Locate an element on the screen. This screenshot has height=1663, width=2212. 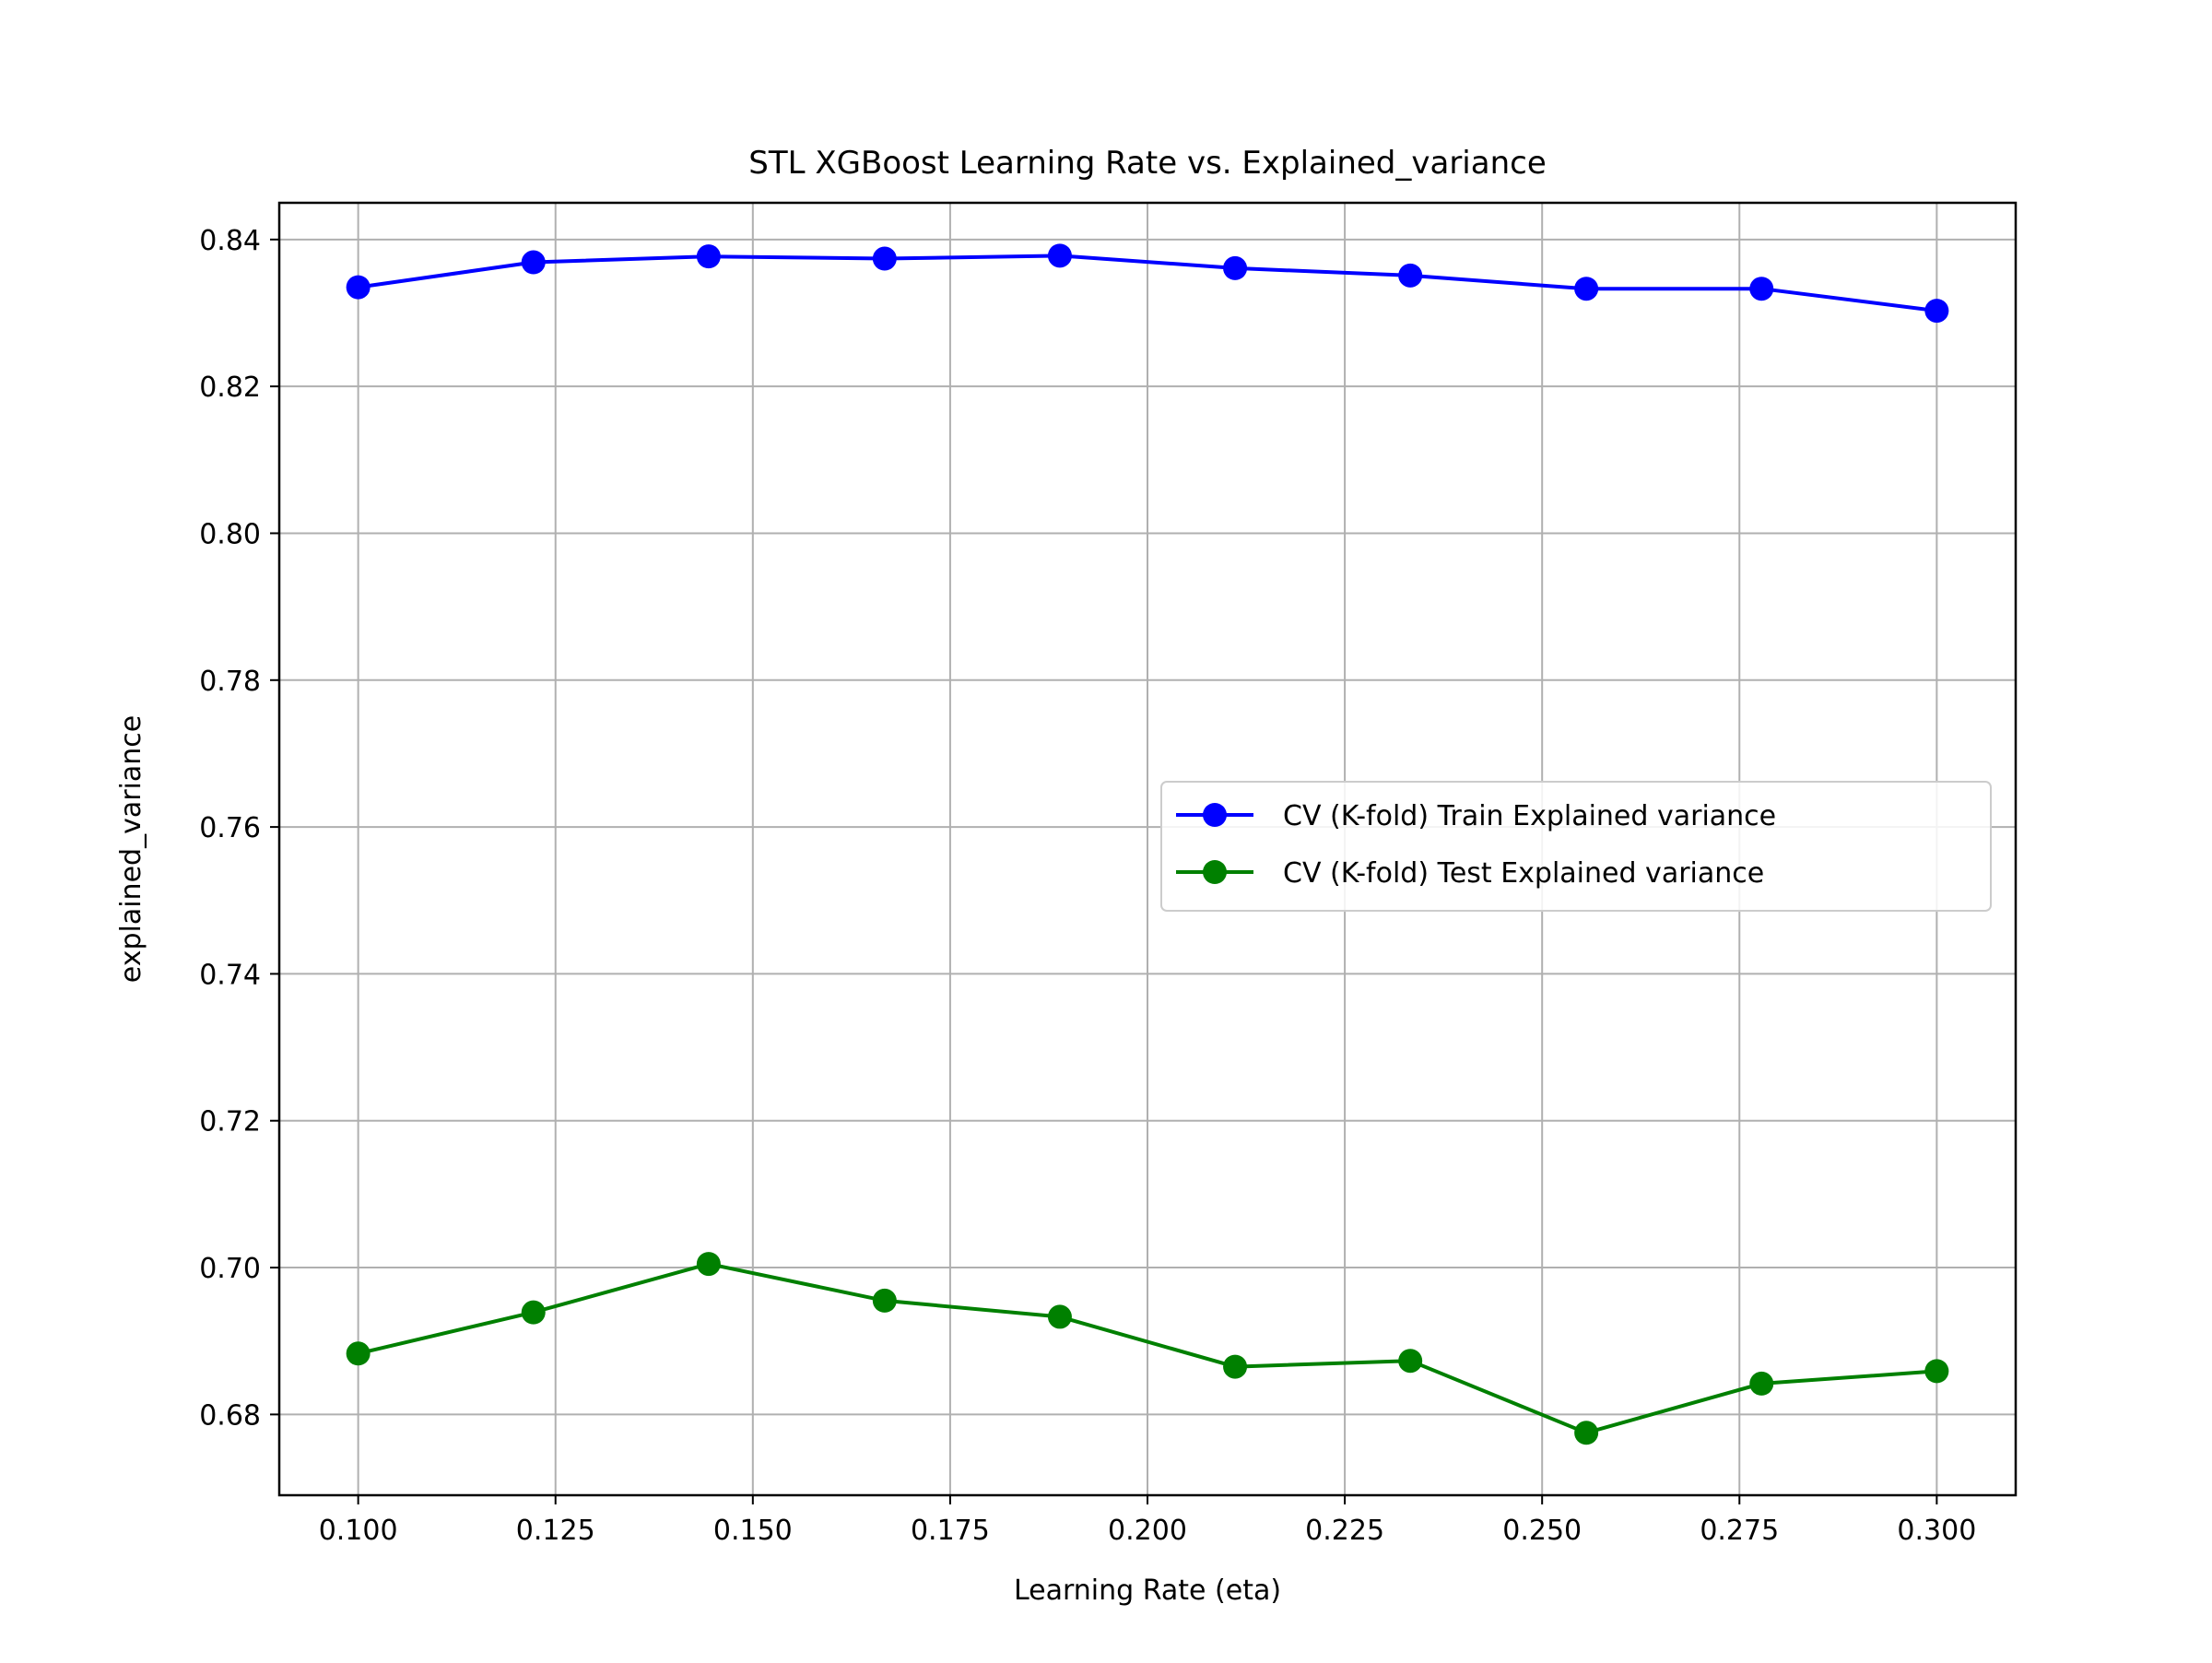
y-tick-label: 0.72 is located at coordinates (230, 1122).